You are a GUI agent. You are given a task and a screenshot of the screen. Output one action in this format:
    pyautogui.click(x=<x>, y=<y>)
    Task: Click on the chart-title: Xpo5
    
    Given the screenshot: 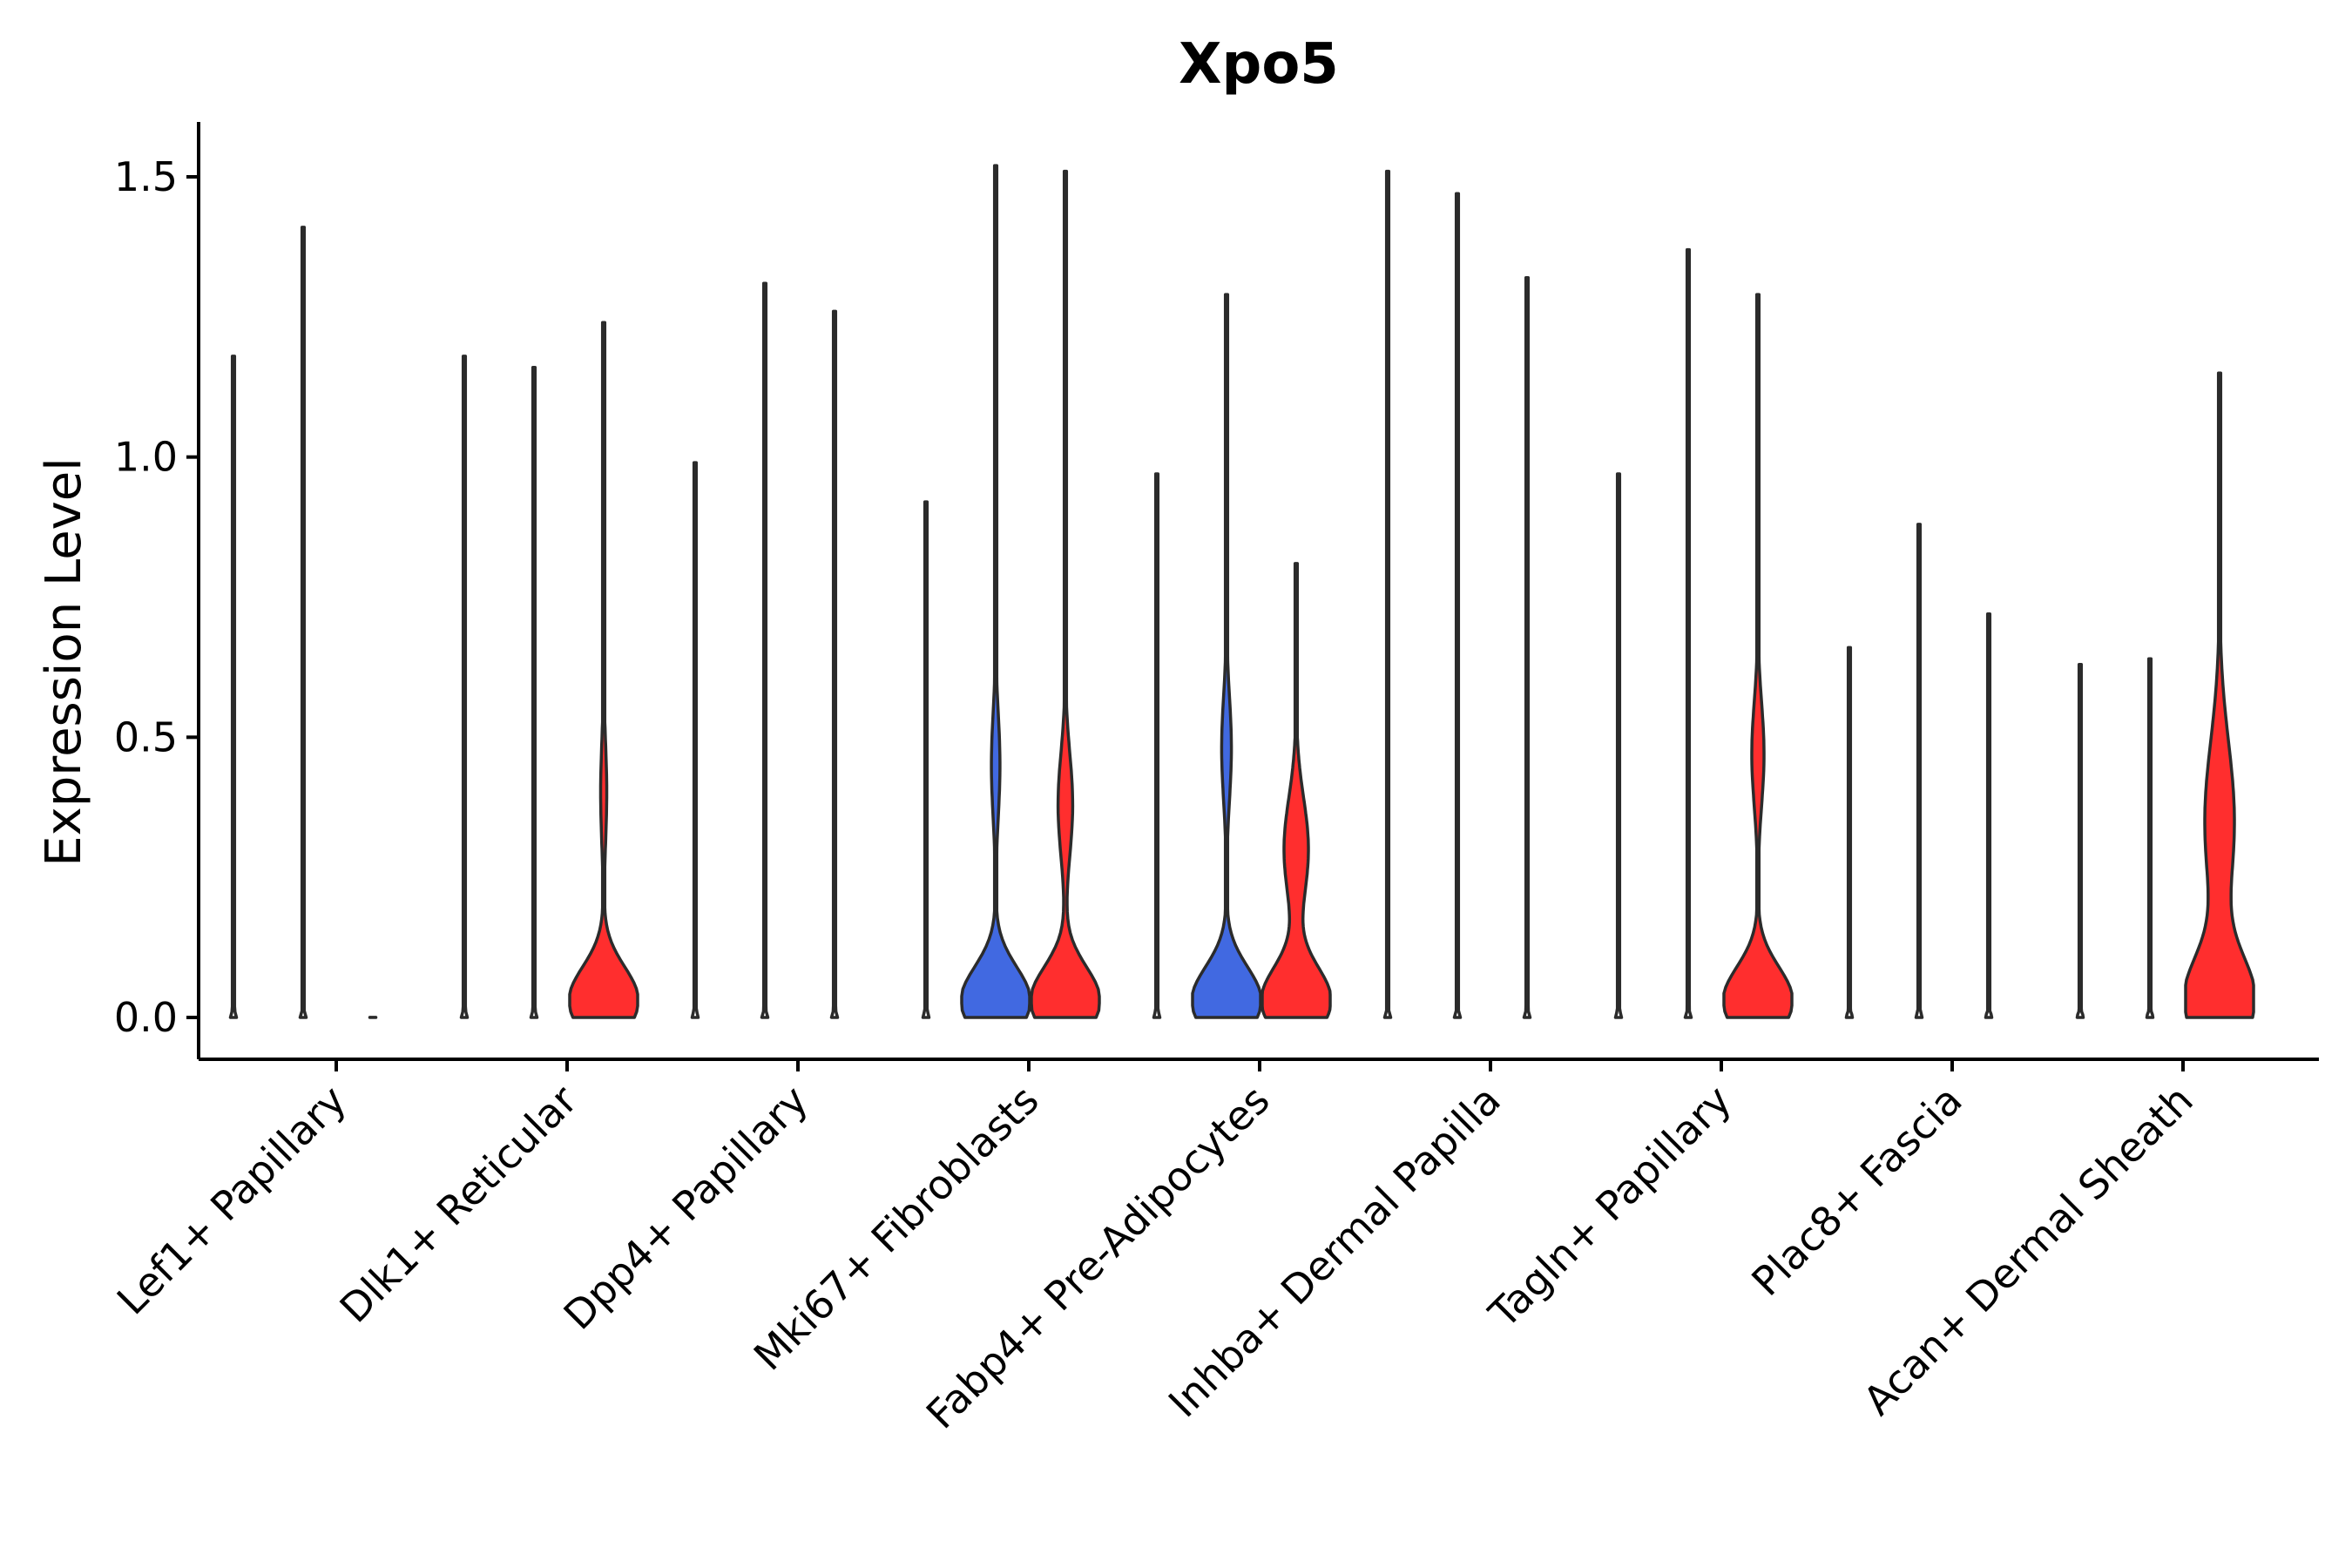 What is the action you would take?
    pyautogui.click(x=1259, y=64)
    